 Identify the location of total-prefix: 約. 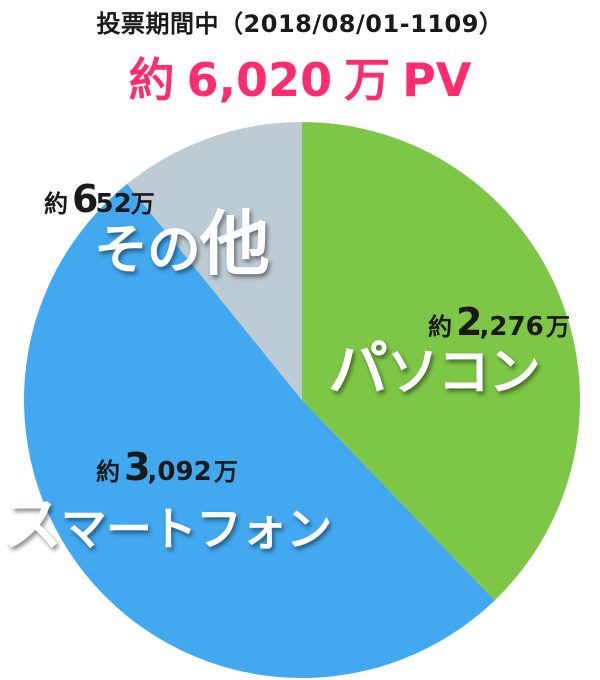
(151, 80).